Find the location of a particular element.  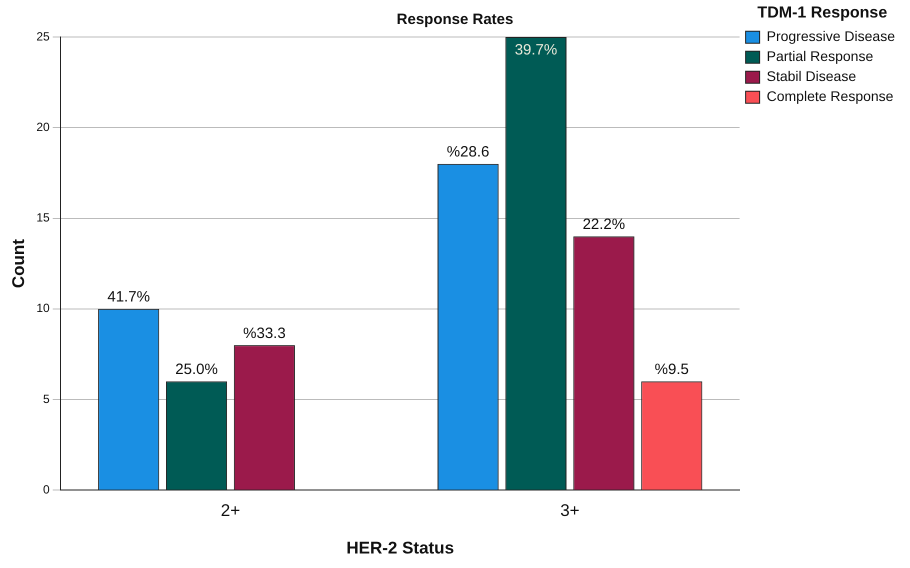

x-tick-label: 2+ is located at coordinates (230, 510).